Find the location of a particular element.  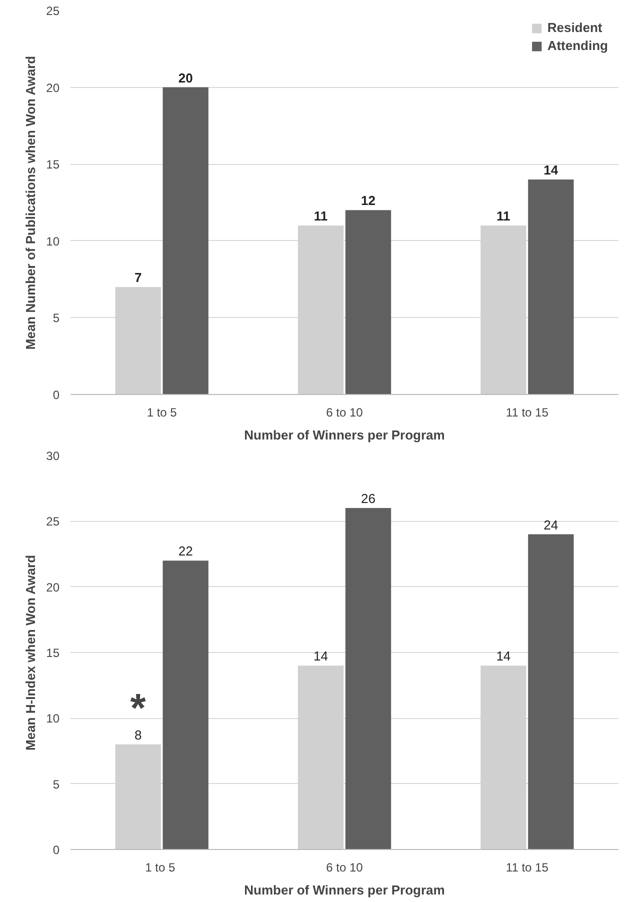

y-axis-title: Mean H-Index when Won Award is located at coordinates (30, 652).